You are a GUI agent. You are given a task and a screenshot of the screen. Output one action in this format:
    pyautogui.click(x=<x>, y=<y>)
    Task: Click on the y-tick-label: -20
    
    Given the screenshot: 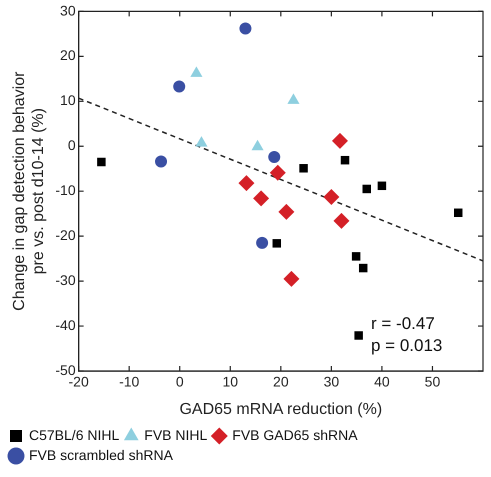 What is the action you would take?
    pyautogui.click(x=65, y=235)
    